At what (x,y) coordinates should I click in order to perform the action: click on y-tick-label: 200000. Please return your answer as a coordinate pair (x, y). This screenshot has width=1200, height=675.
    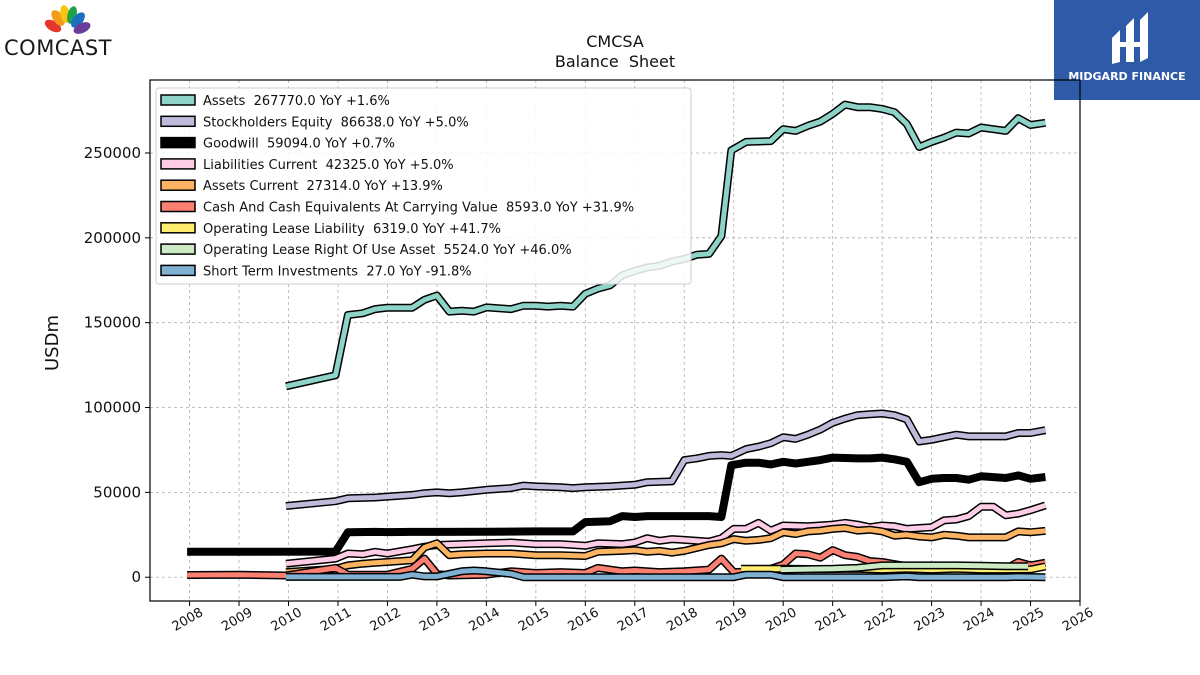
    Looking at the image, I should click on (112, 238).